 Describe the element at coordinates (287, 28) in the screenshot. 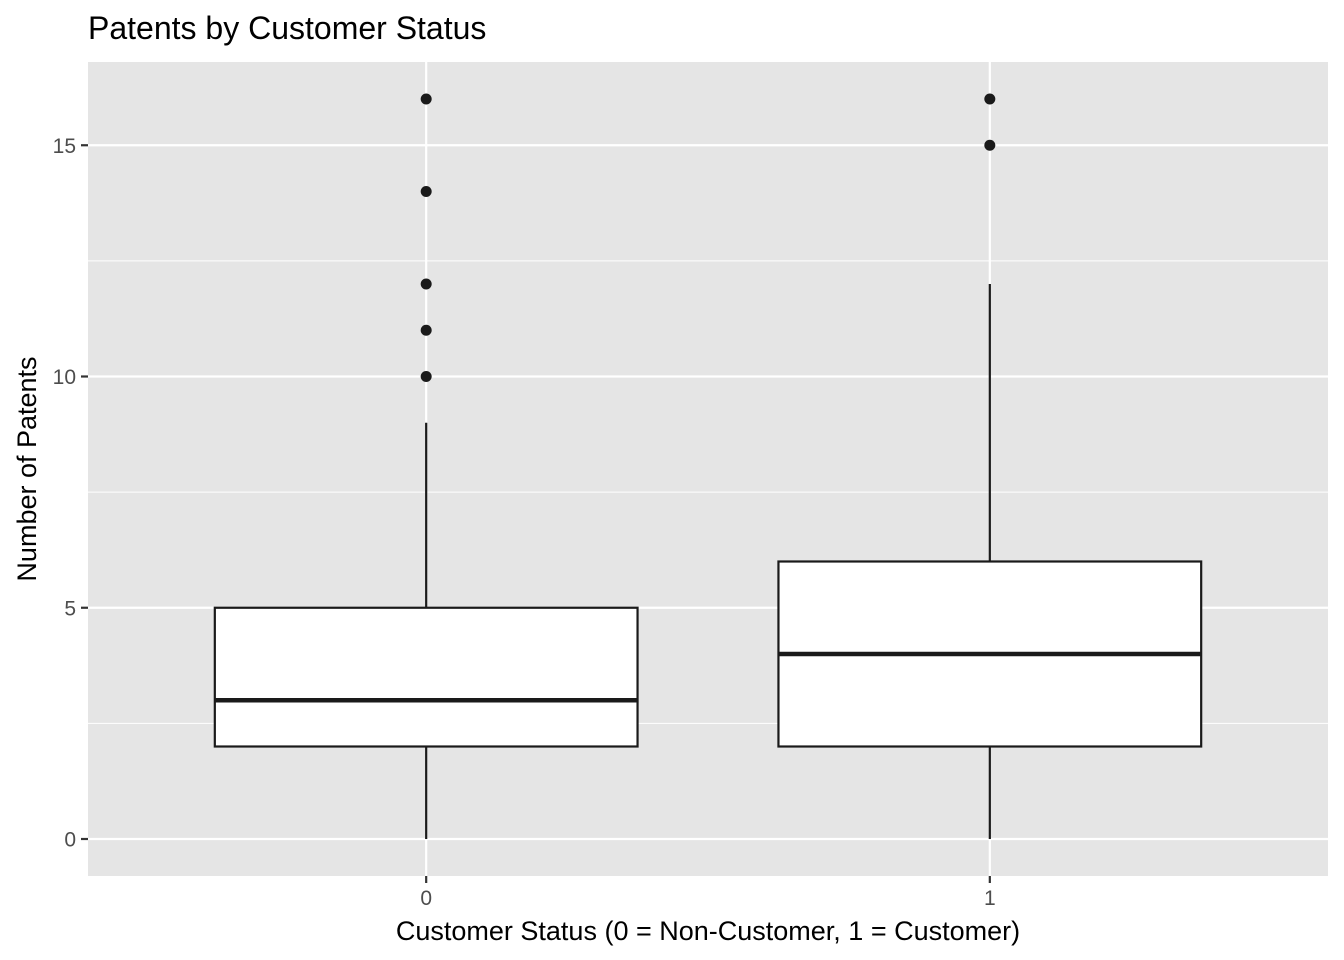

I see `chart-title: Patents by Customer Status` at that location.